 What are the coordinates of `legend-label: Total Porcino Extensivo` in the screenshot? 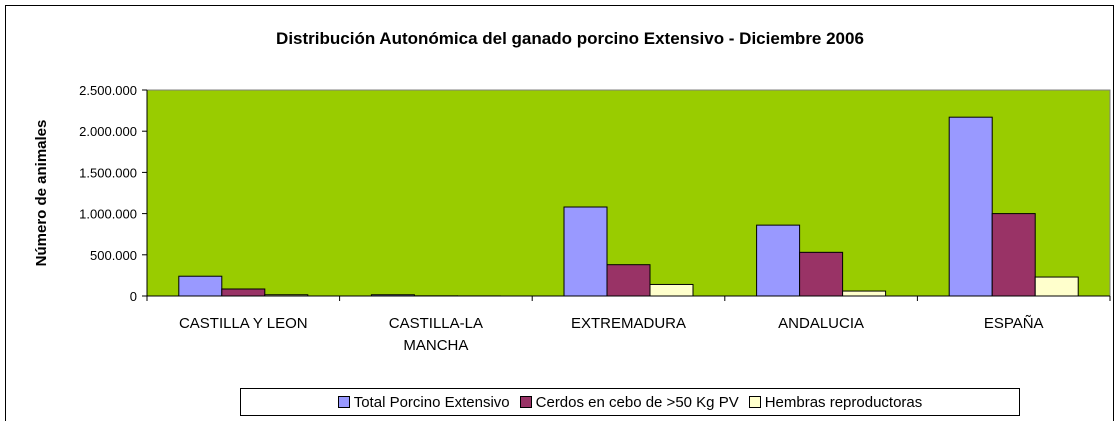 It's located at (431, 402).